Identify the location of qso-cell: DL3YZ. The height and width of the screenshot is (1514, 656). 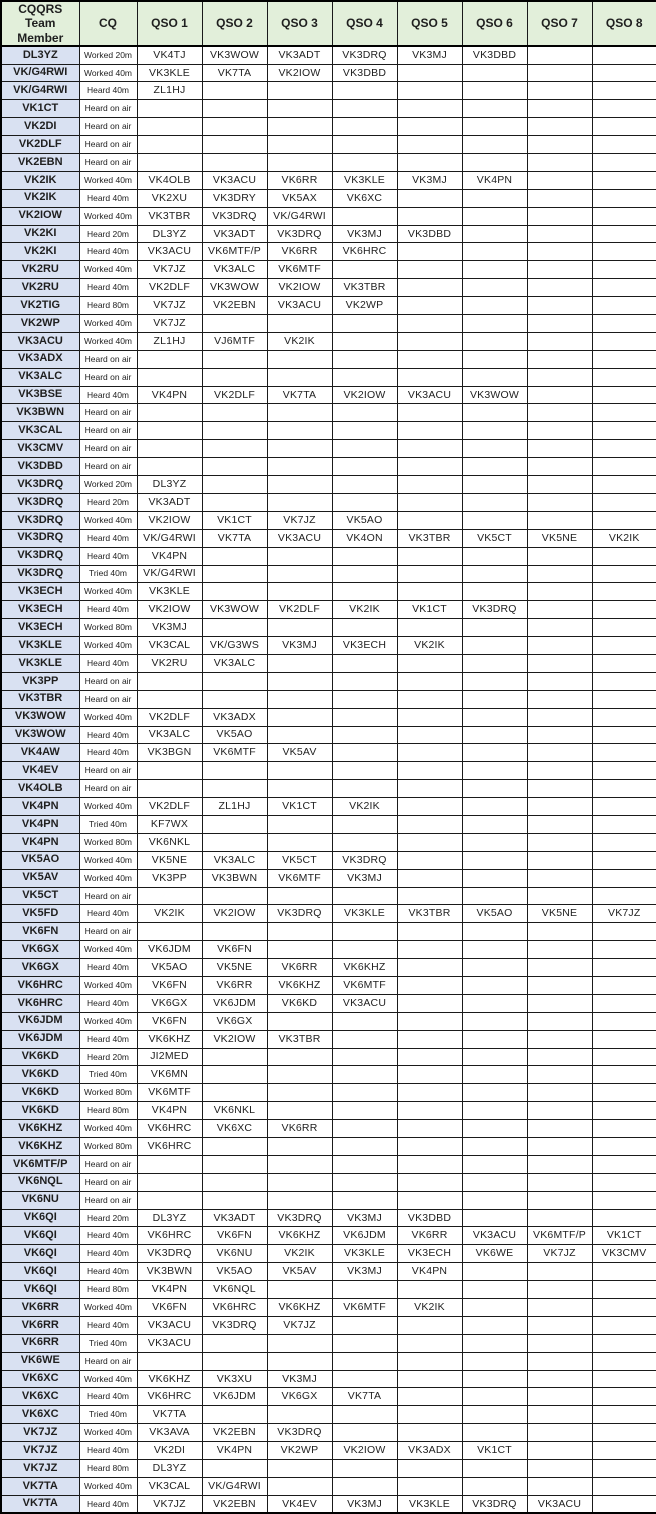
(169, 1218).